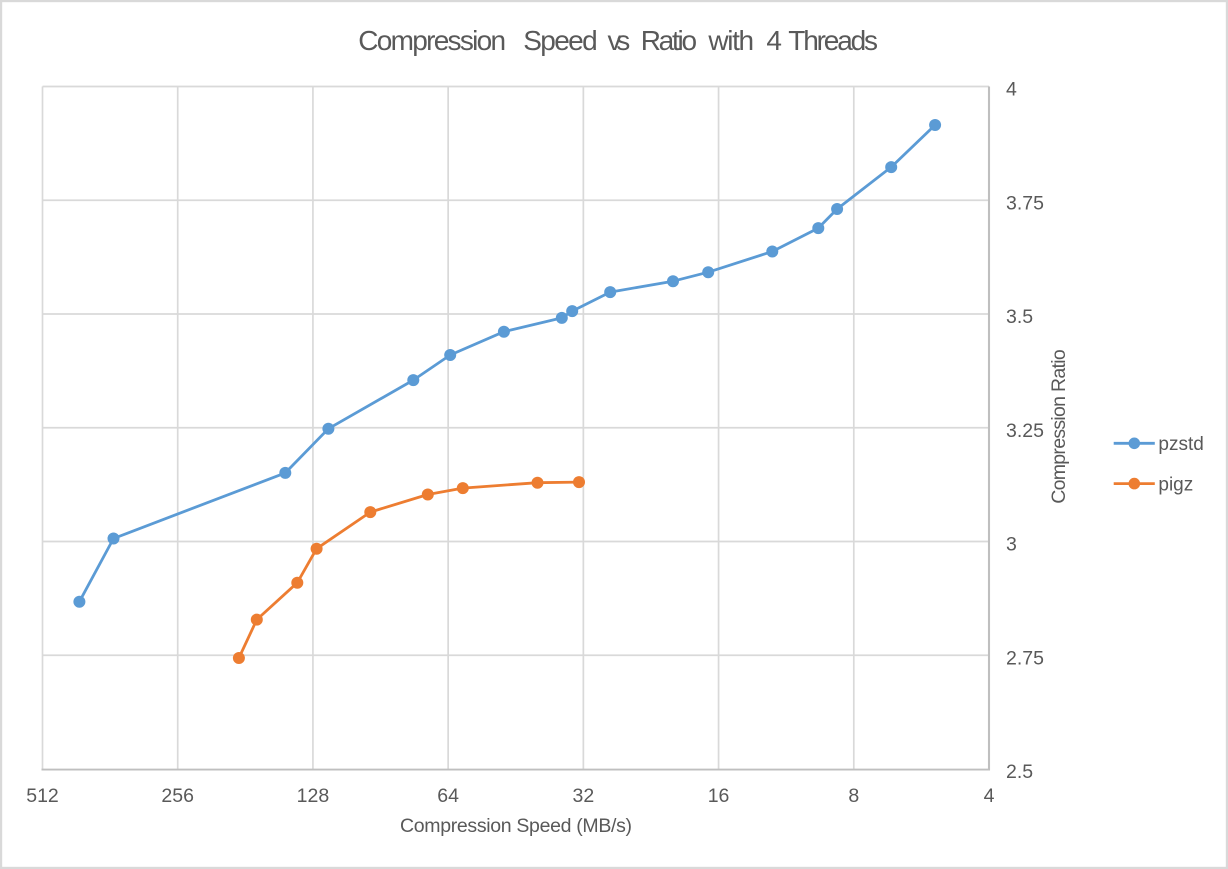 The height and width of the screenshot is (869, 1228). Describe the element at coordinates (42, 796) in the screenshot. I see `svg-text: 512` at that location.